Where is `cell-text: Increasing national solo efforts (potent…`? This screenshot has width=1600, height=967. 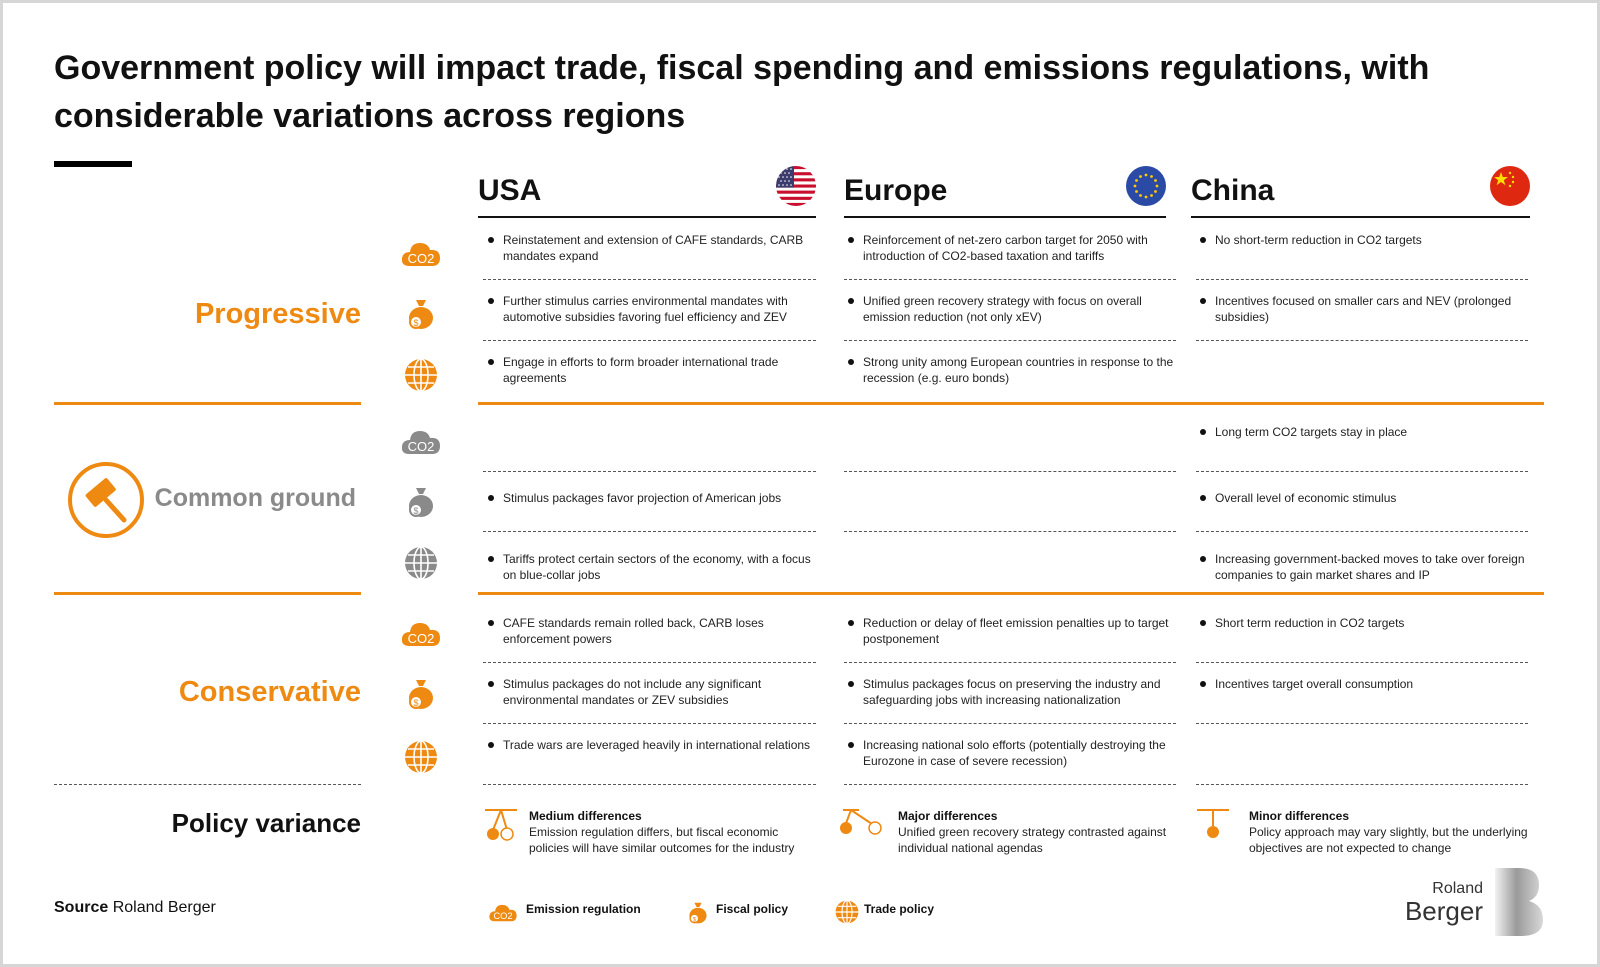 cell-text: Increasing national solo efforts (potent… is located at coordinates (1014, 753).